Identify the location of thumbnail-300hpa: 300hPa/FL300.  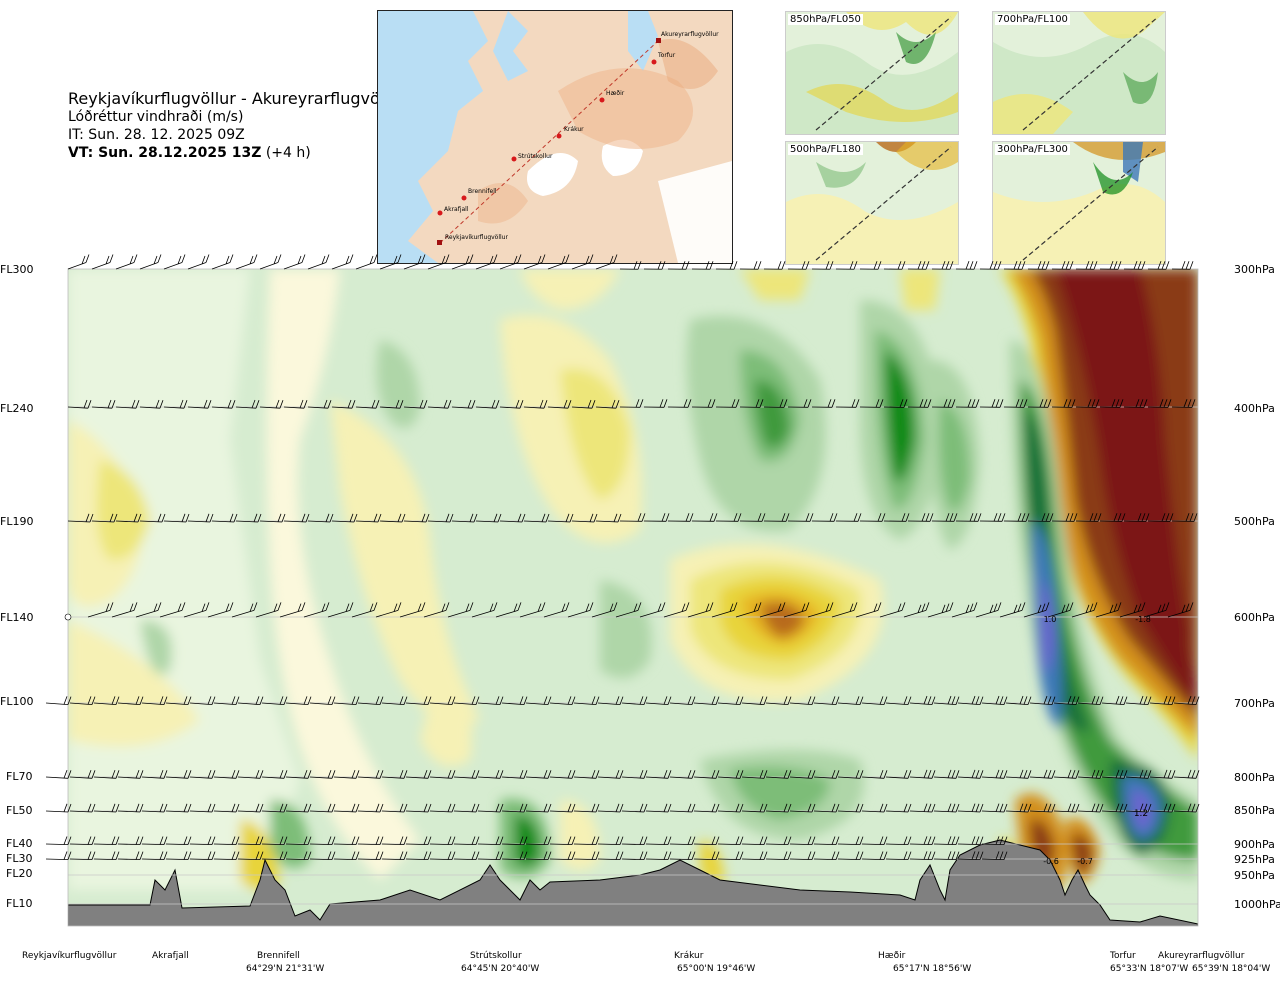
(1079, 203).